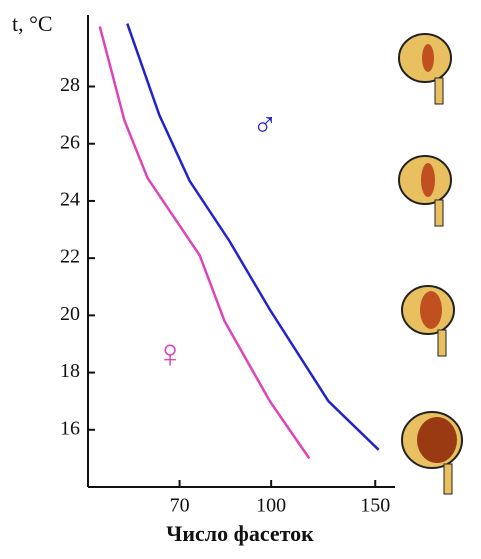 The width and height of the screenshot is (481, 559). What do you see at coordinates (70, 371) in the screenshot?
I see `y-tick-label: 18` at bounding box center [70, 371].